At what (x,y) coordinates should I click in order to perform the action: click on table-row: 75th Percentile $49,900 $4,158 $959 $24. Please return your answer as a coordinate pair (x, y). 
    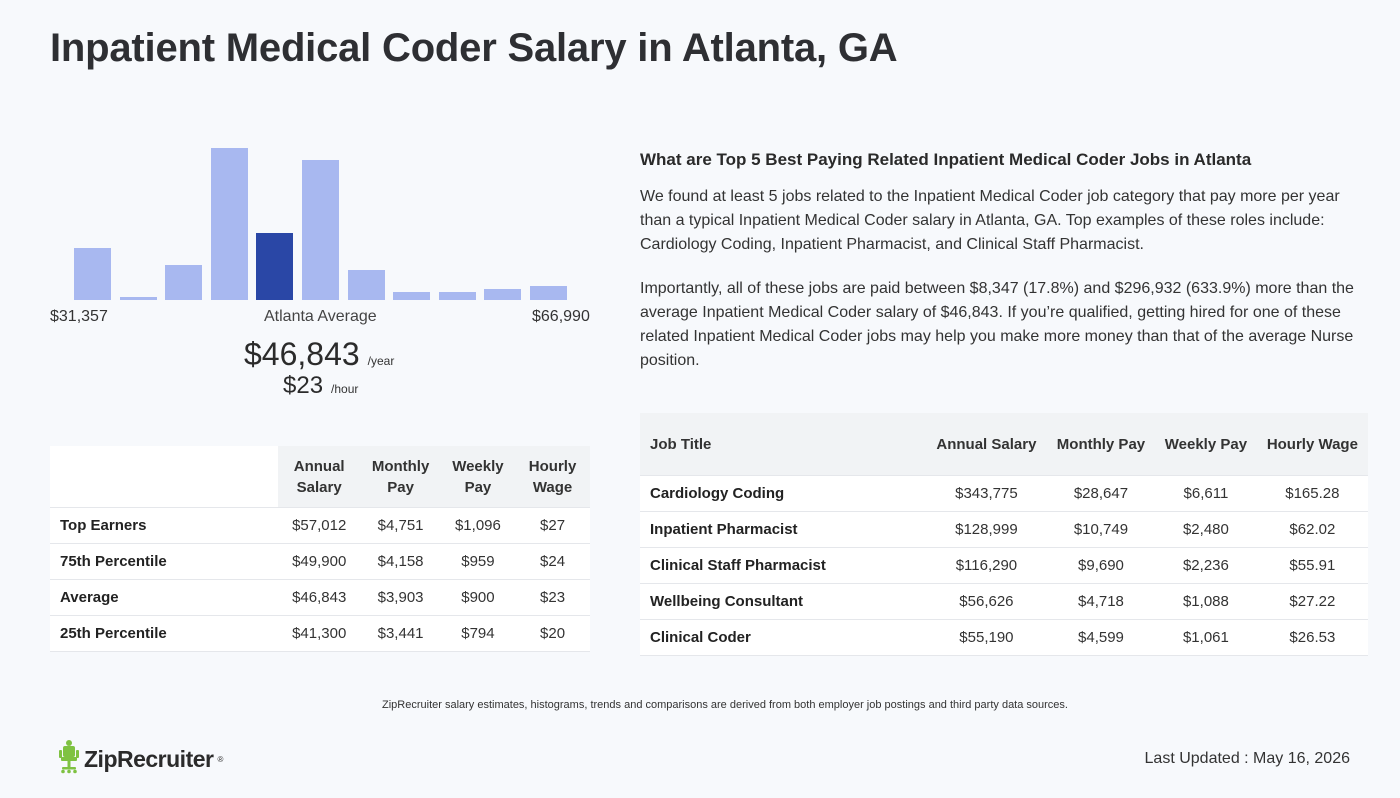
    Looking at the image, I should click on (320, 561).